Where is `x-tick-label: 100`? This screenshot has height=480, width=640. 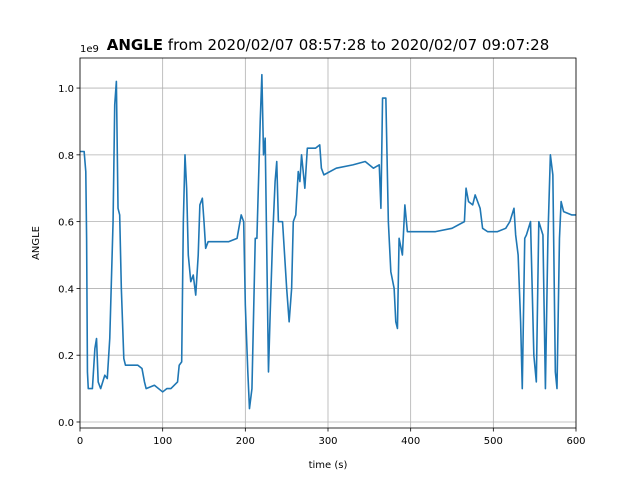
x-tick-label: 100 is located at coordinates (162, 441).